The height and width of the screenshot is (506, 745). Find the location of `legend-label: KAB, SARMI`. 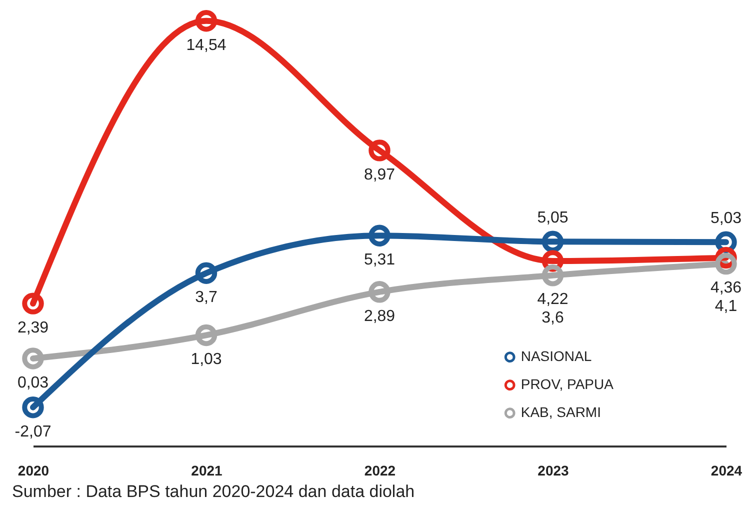

legend-label: KAB, SARMI is located at coordinates (560, 412).